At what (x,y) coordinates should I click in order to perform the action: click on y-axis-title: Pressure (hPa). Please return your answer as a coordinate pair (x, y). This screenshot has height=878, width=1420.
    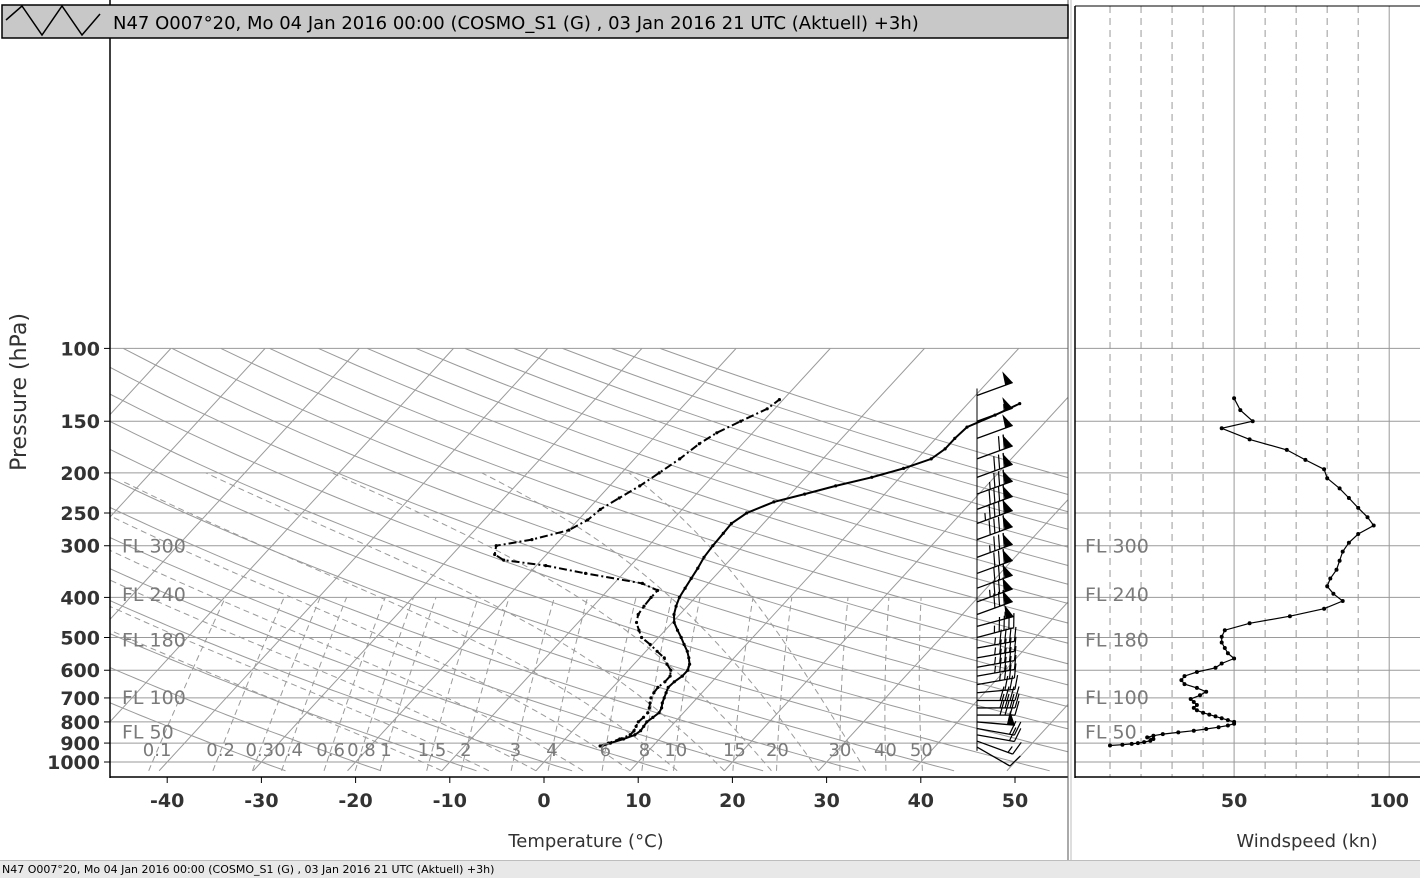
    Looking at the image, I should click on (19, 392).